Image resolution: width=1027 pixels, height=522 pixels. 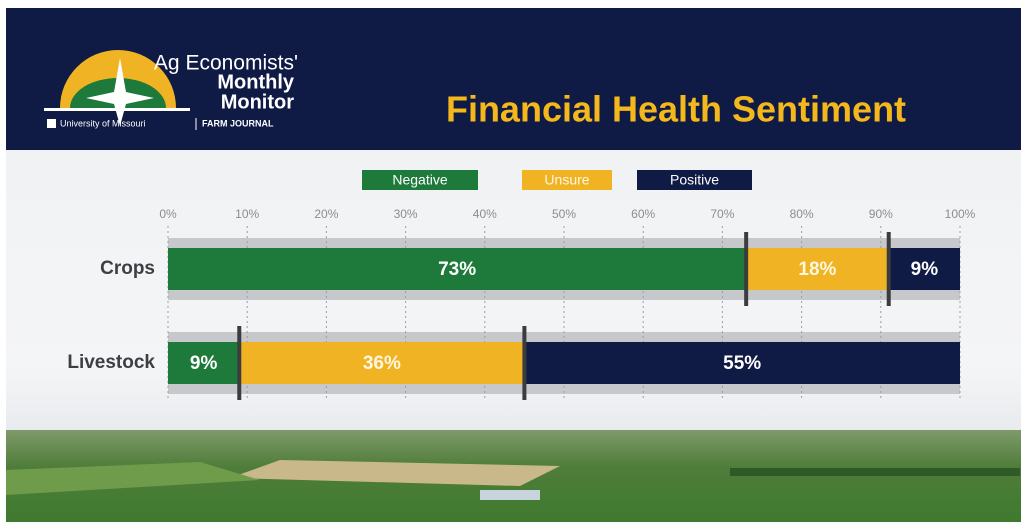 What do you see at coordinates (802, 214) in the screenshot?
I see `x-tick-label: 80%` at bounding box center [802, 214].